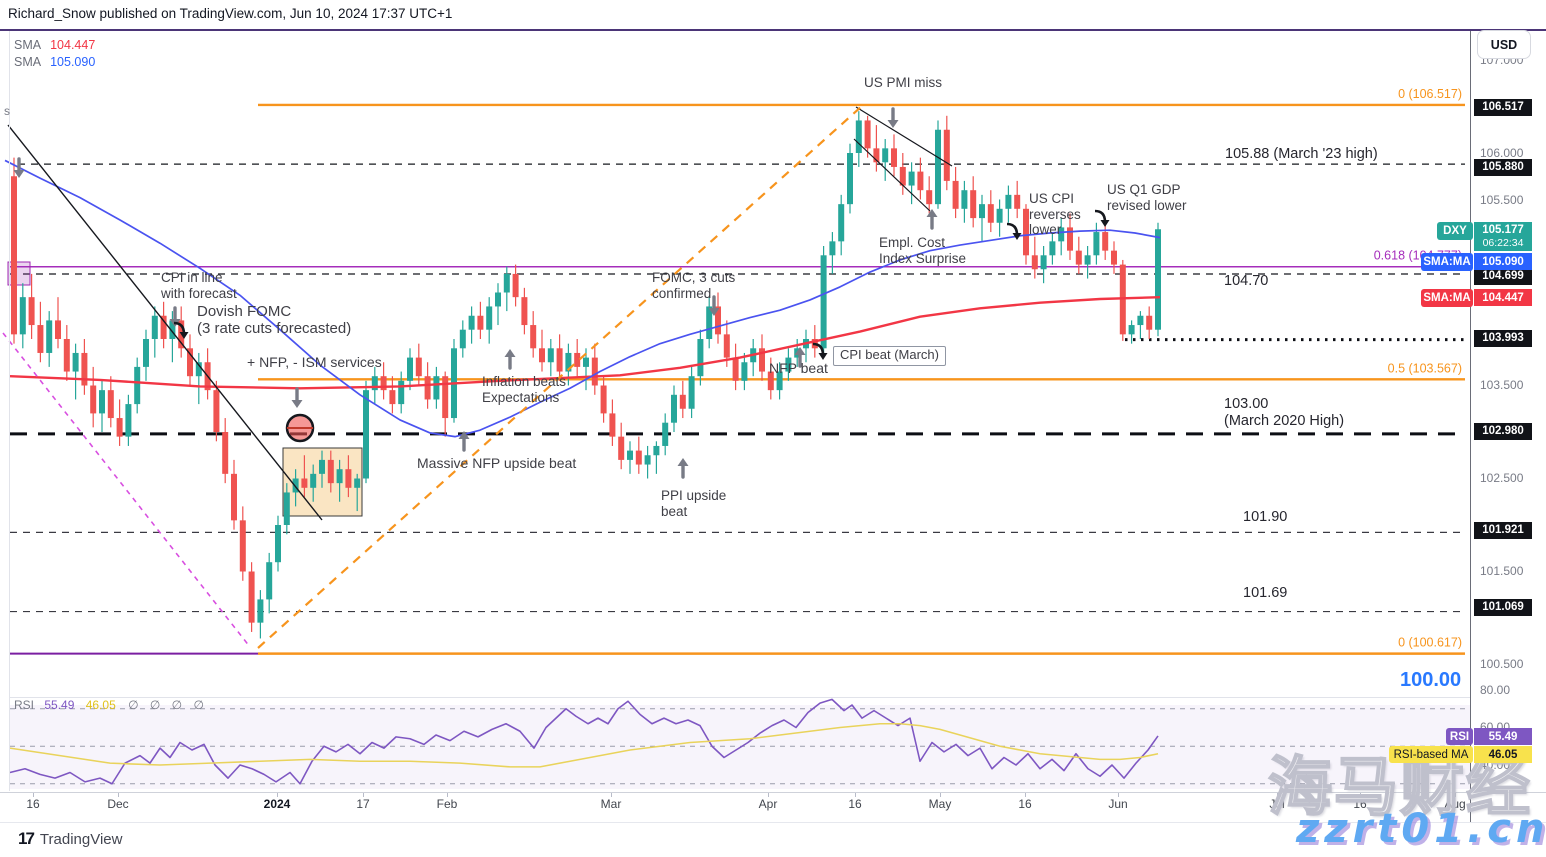  Describe the element at coordinates (1431, 680) in the screenshot. I see `chart-annotation: 100.00` at that location.